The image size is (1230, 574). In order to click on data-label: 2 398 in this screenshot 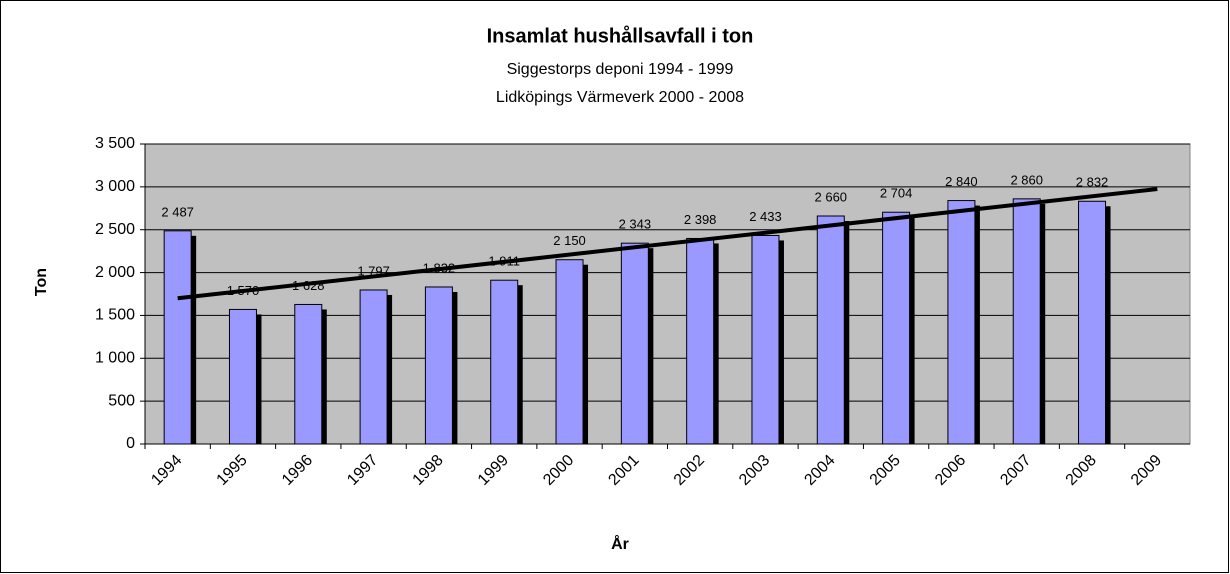, I will do `click(700, 219)`.